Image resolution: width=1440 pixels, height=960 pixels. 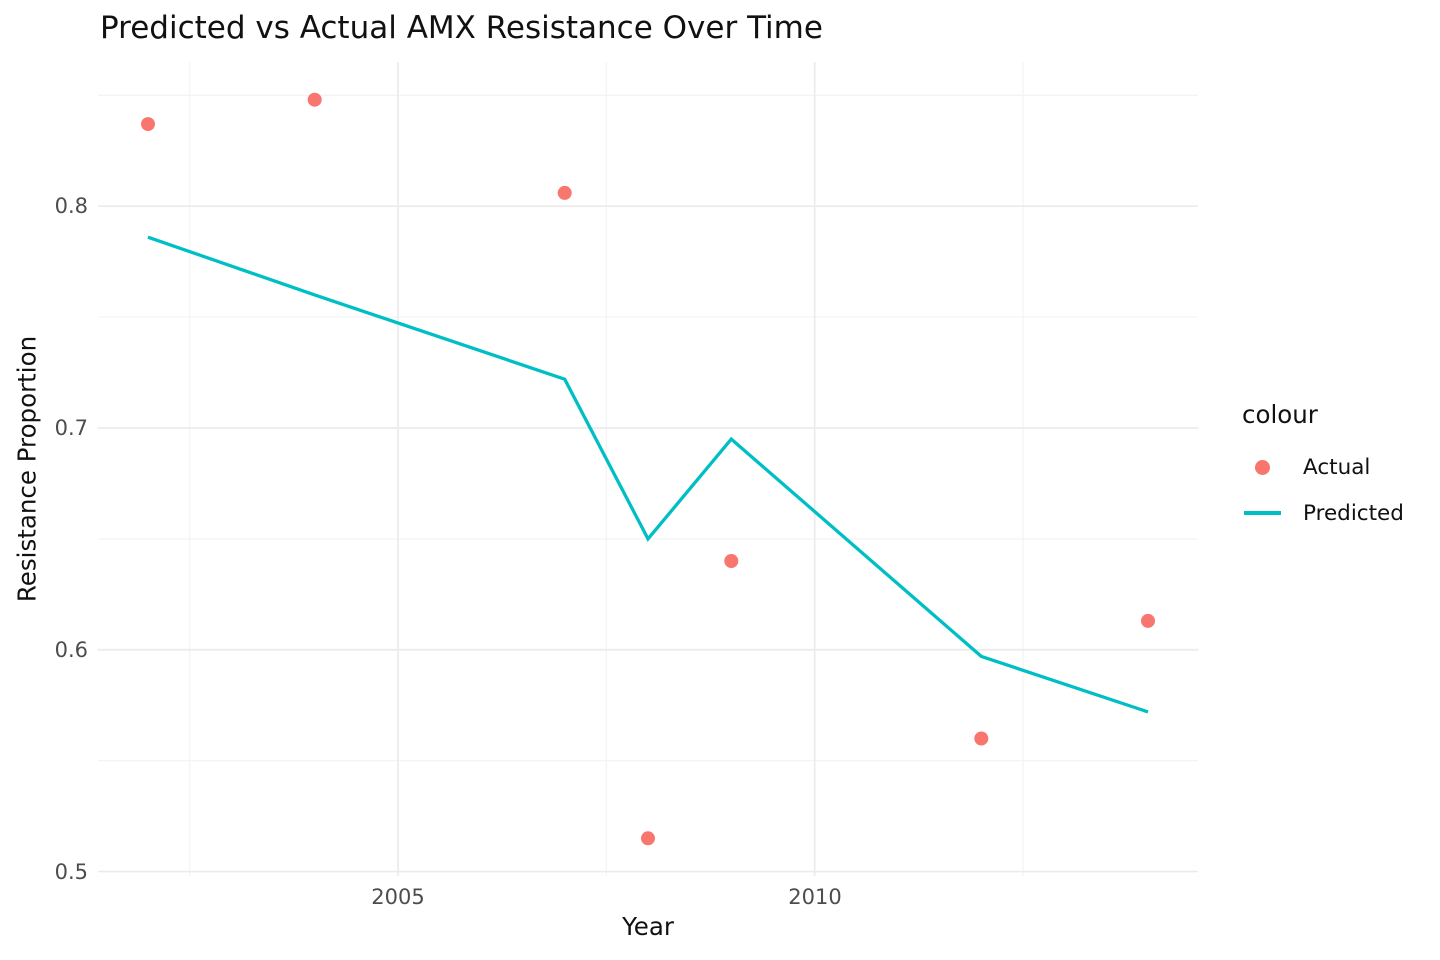 I want to click on legend-key-actual, so click(x=1262, y=467).